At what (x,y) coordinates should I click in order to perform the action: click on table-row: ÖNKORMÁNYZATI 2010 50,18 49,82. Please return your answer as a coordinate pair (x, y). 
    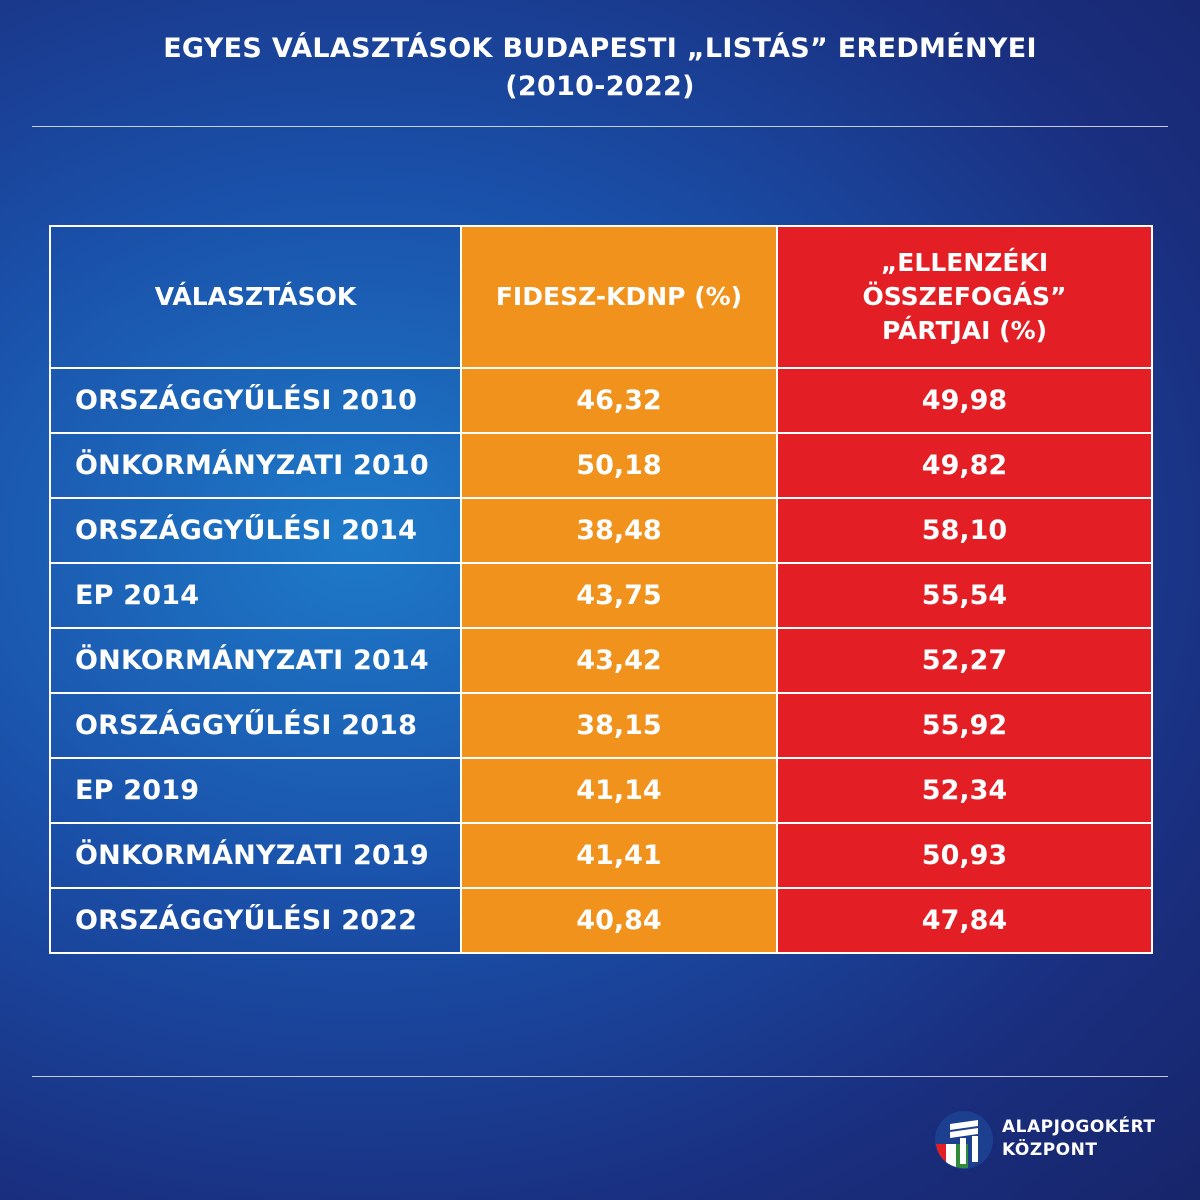
    Looking at the image, I should click on (601, 465).